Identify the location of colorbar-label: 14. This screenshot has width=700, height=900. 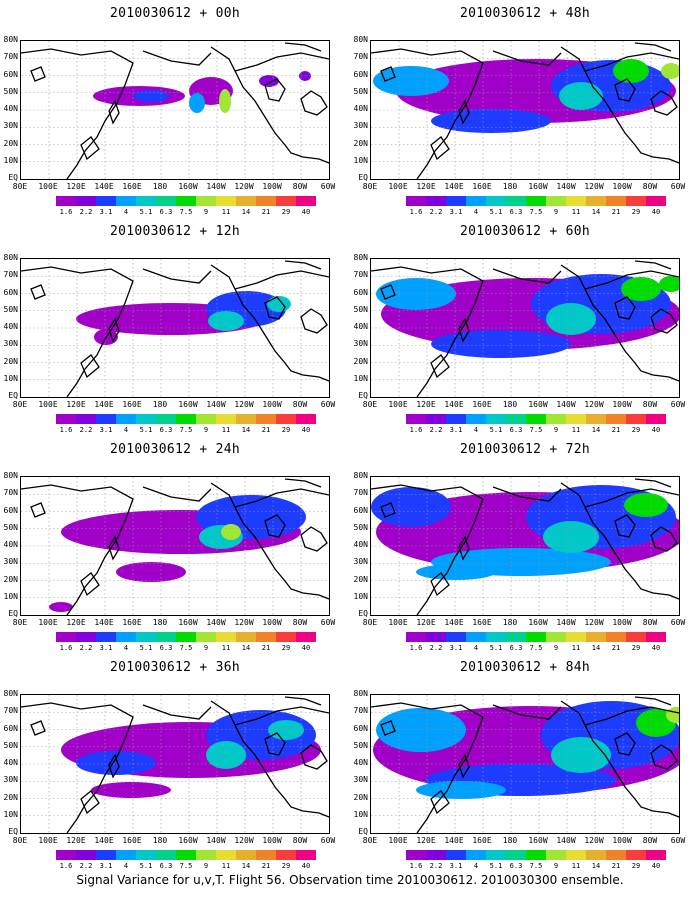
(596, 866).